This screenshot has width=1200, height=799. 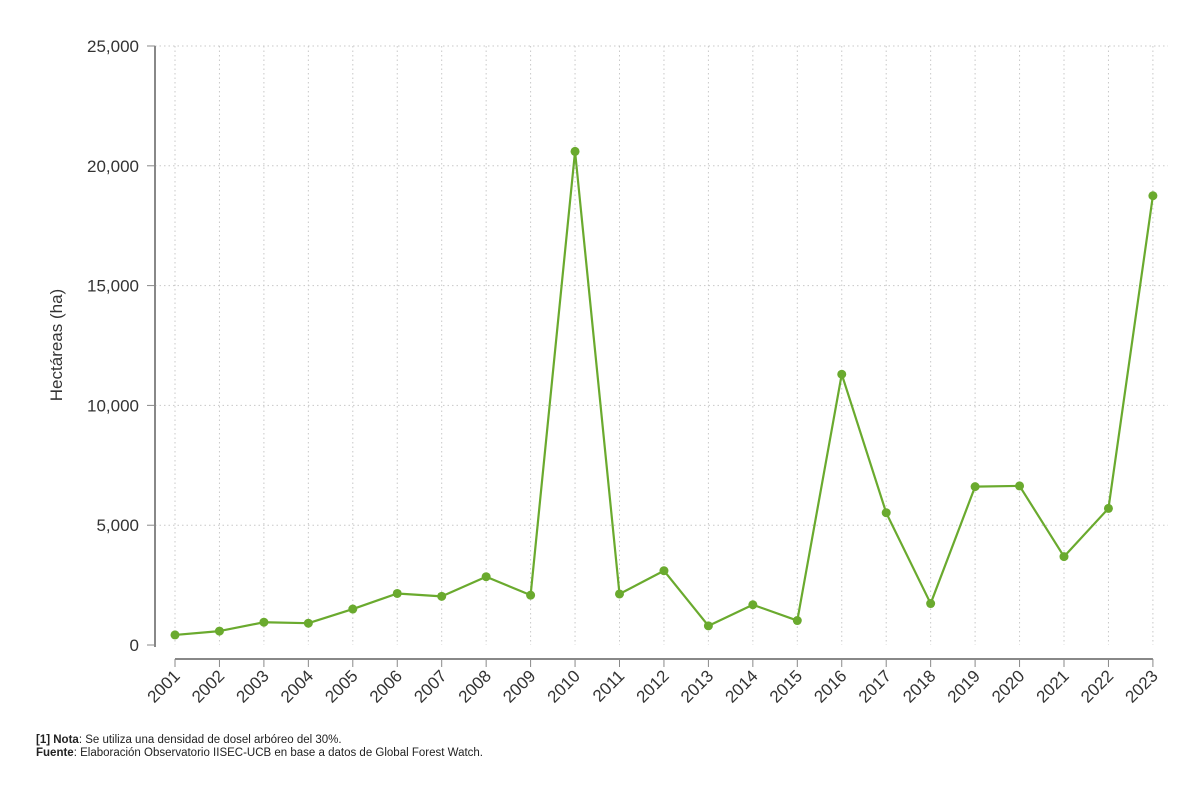 I want to click on x-tick-label: 2006, so click(x=386, y=686).